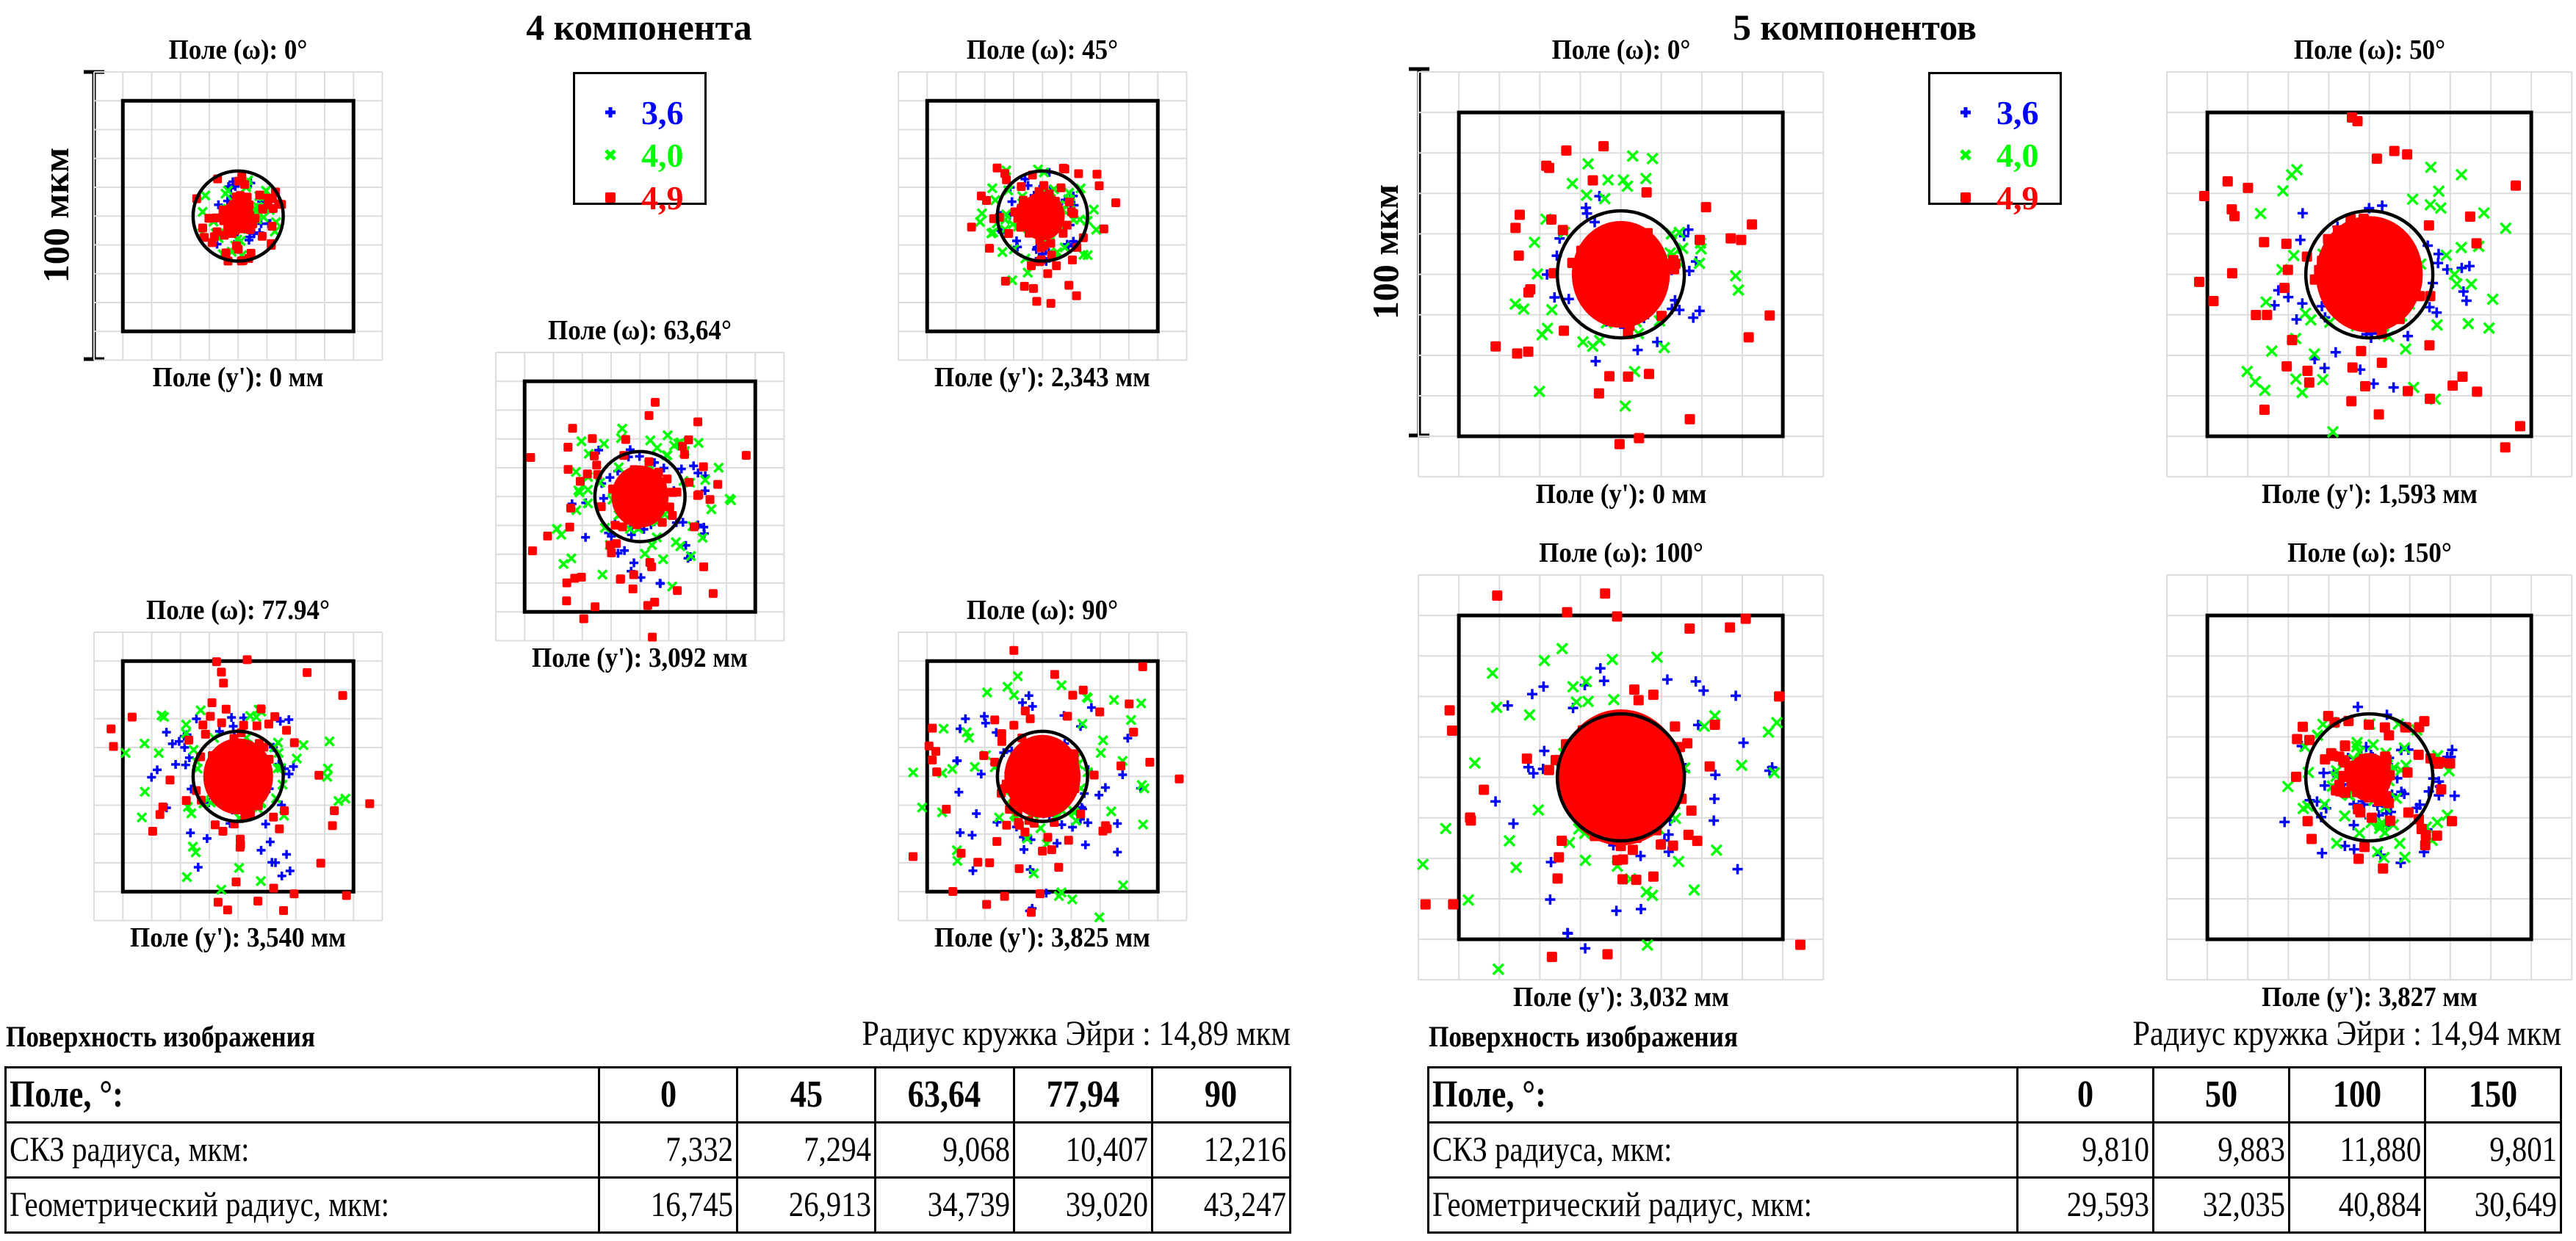 The height and width of the screenshot is (1241, 2576). Describe the element at coordinates (1621, 552) in the screenshot. I see `field-angle-label: Поле (ω): 100°` at that location.